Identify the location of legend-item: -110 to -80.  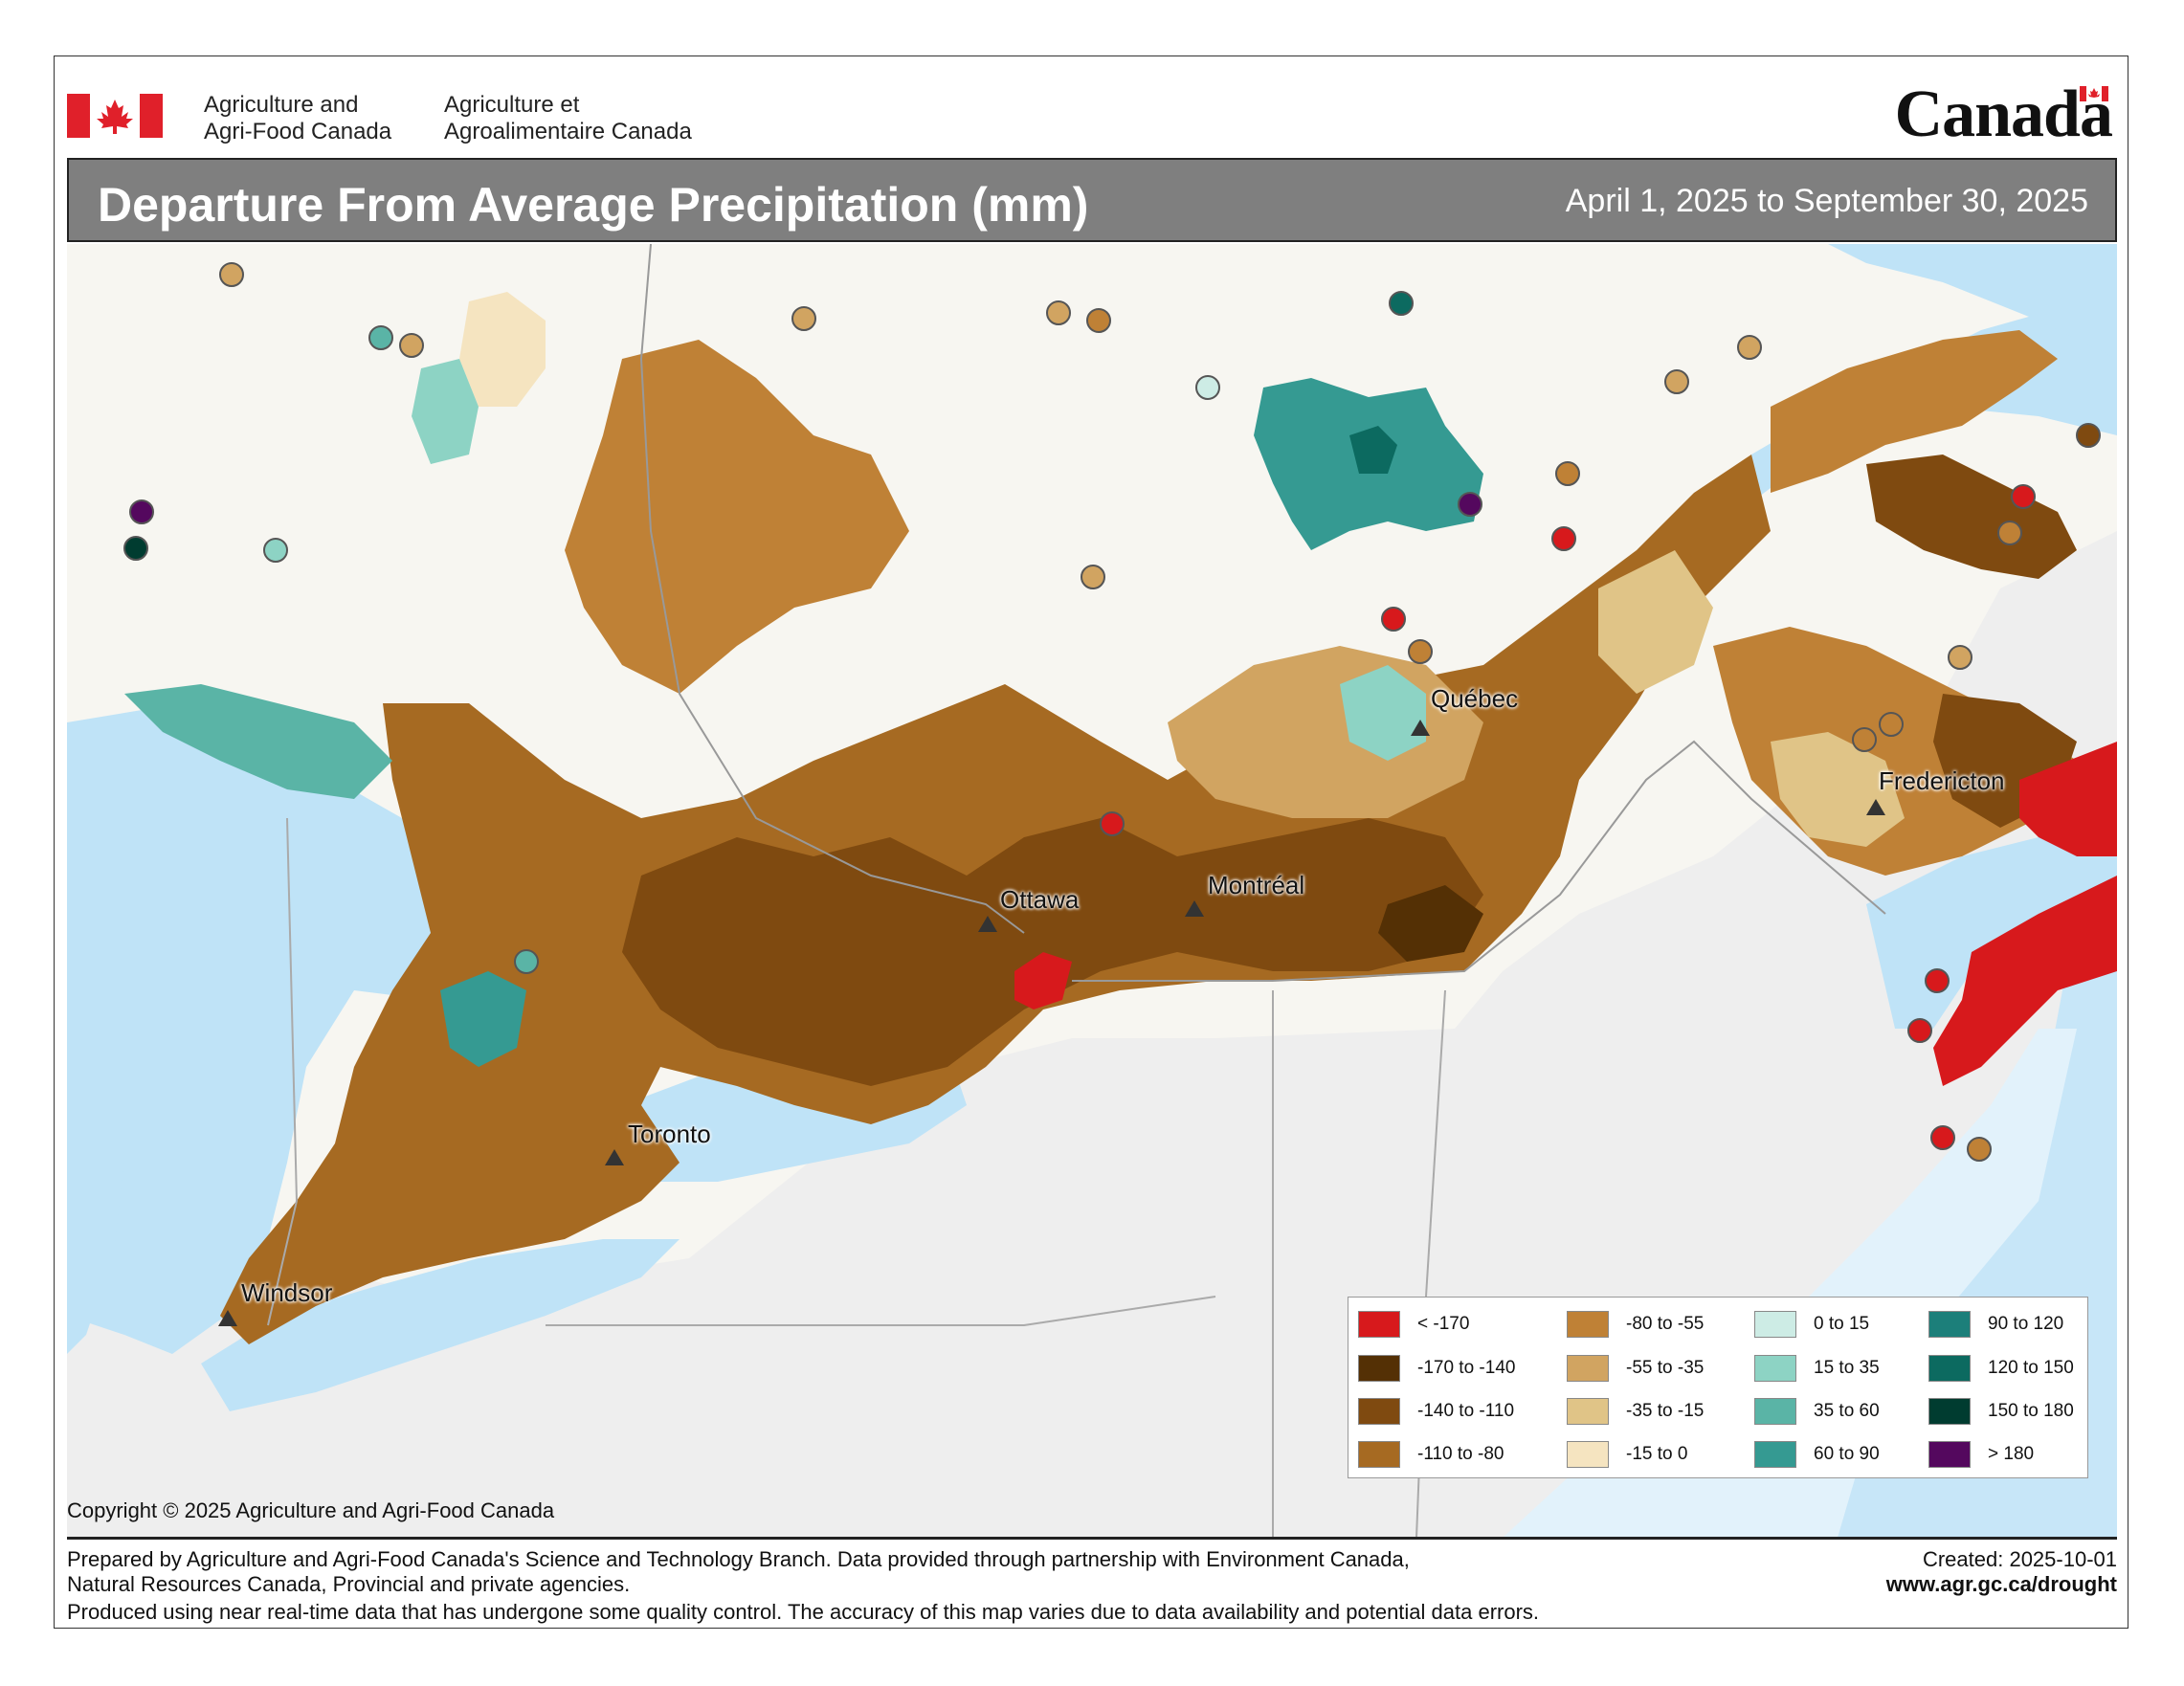
(1439, 1453).